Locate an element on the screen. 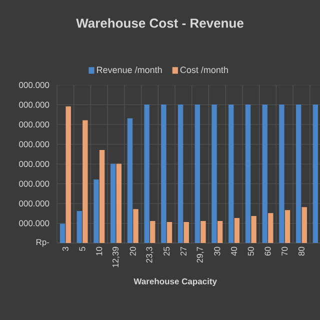 The height and width of the screenshot is (320, 320). legend-label: Revenue /month is located at coordinates (129, 70).